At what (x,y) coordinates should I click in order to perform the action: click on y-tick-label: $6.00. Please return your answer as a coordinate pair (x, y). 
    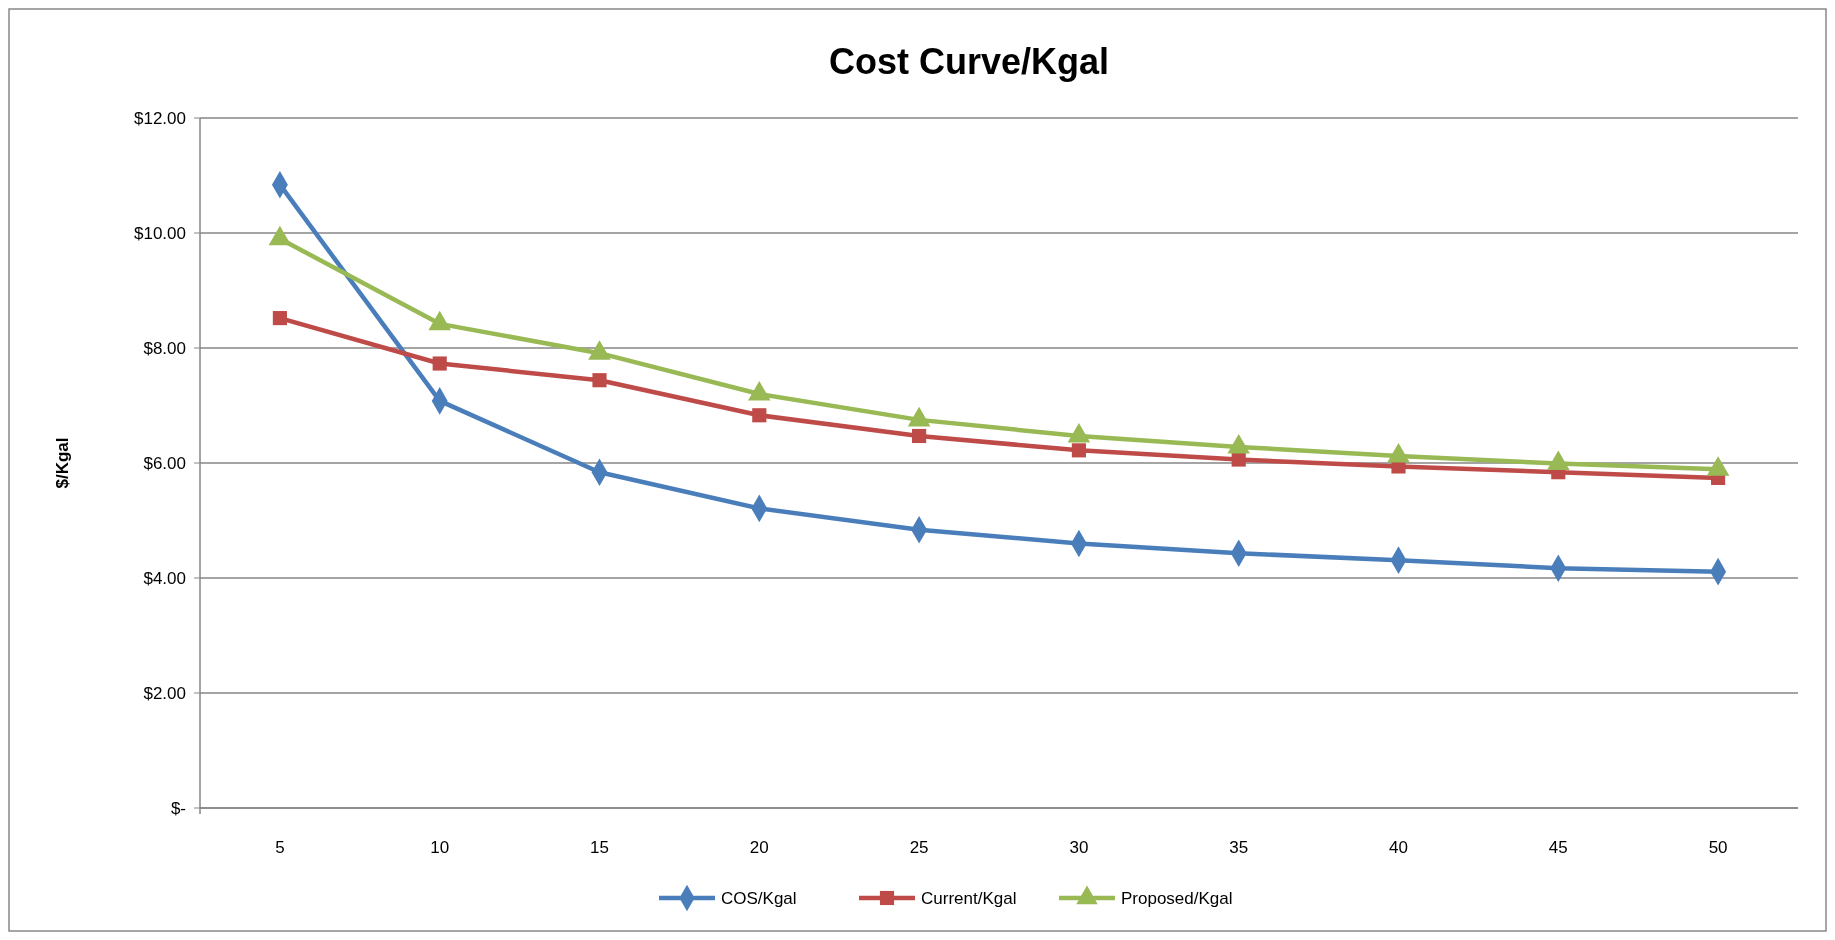
    Looking at the image, I should click on (164, 463).